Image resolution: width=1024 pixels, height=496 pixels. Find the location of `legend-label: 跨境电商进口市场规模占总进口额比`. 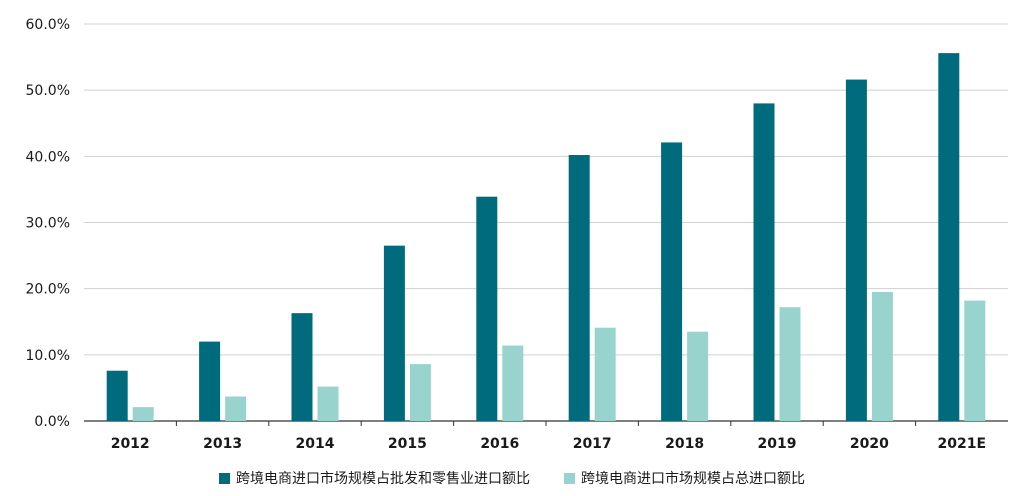

legend-label: 跨境电商进口市场规模占总进口额比 is located at coordinates (693, 479).